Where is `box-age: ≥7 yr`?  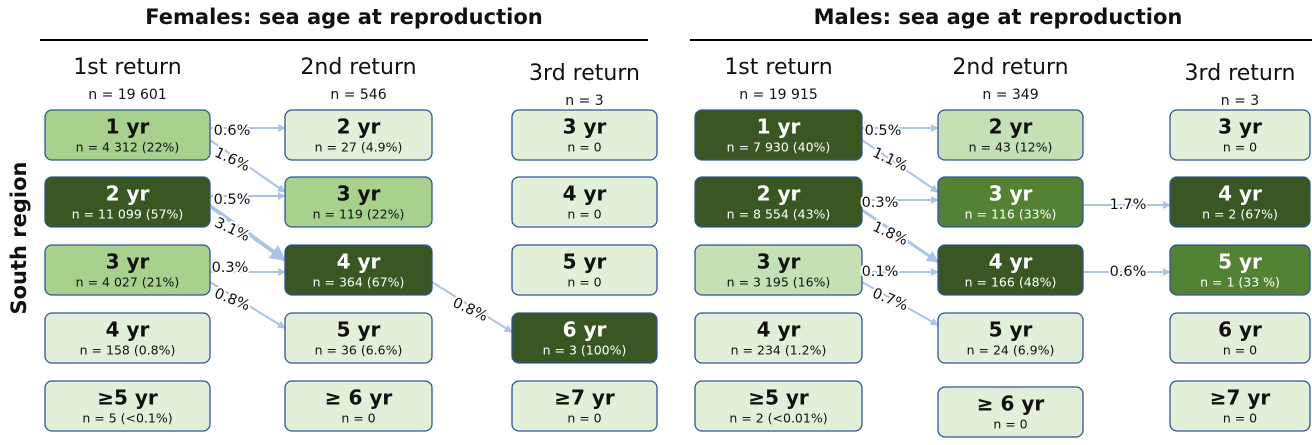
box-age: ≥7 yr is located at coordinates (1240, 398).